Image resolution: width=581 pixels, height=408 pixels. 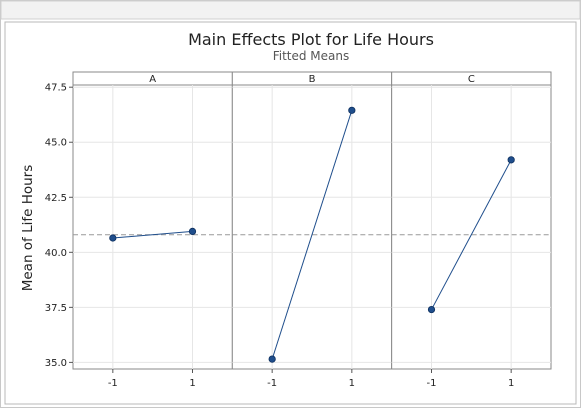 I want to click on y-axis: 35.0 37.5 40.0 42.5 45.0 47.5, so click(x=59, y=226).